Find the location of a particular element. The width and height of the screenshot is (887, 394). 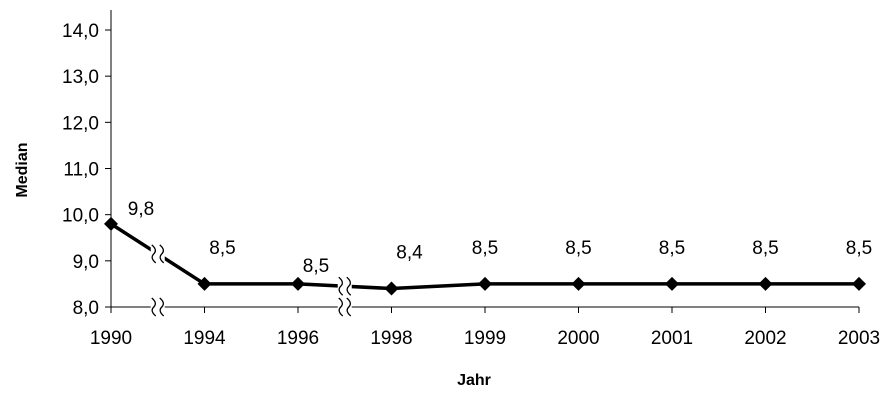

x-ticks: 1990 1994 1996 1998 1999 2000 2001 2002 2003 is located at coordinates (485, 328).